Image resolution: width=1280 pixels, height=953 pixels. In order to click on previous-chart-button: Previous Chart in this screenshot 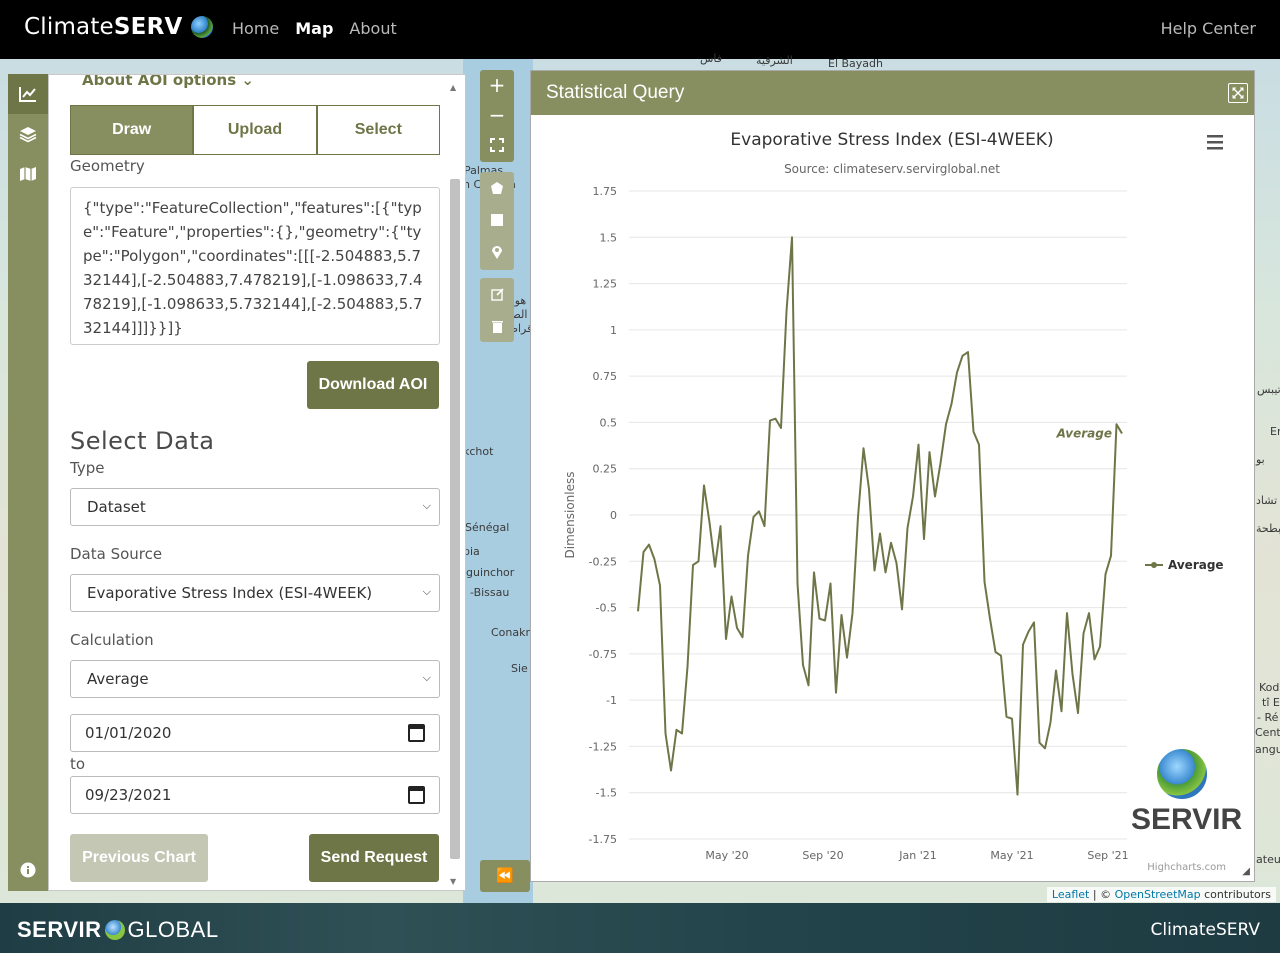, I will do `click(139, 858)`.